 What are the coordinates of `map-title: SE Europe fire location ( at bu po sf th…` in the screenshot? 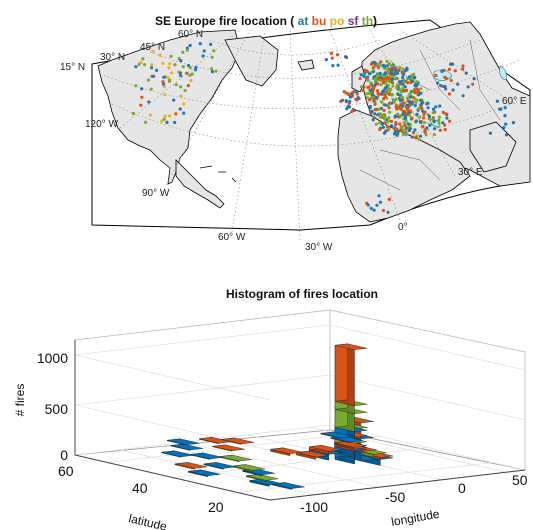 It's located at (266, 21).